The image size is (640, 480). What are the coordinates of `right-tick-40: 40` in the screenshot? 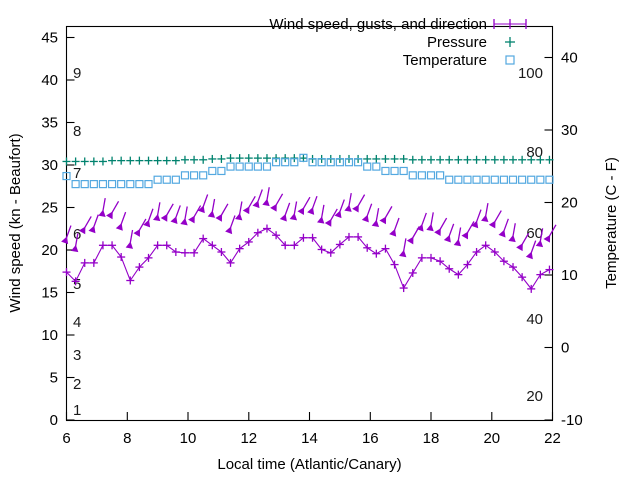 It's located at (569, 58).